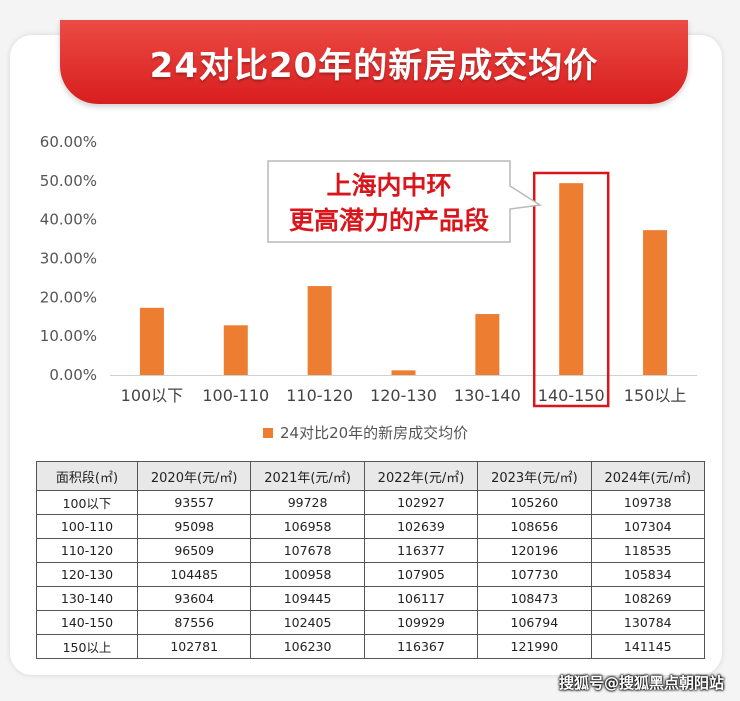  I want to click on callout-line-2: 更高潜力的产品段, so click(389, 220).